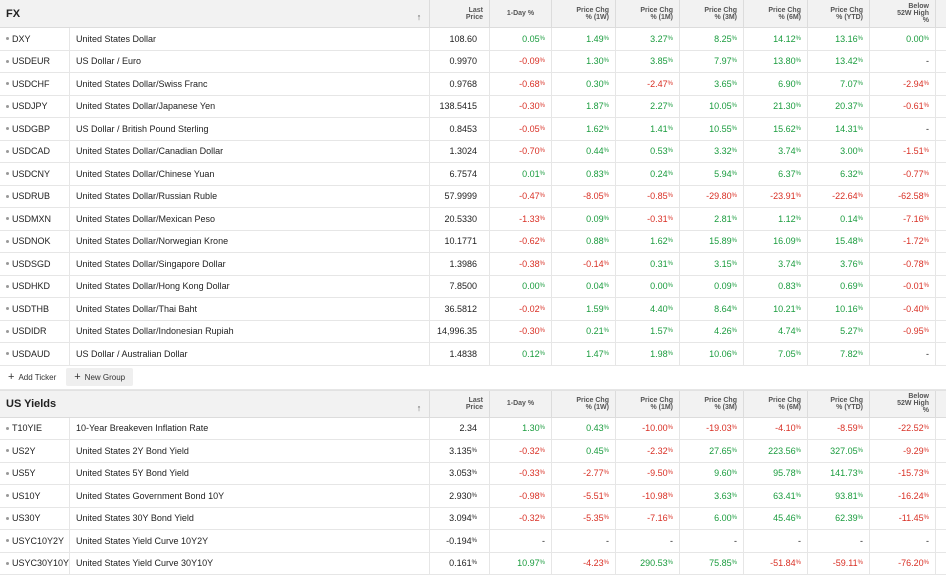 The height and width of the screenshot is (579, 946). Describe the element at coordinates (839, 518) in the screenshot. I see `change-ytd: 62.39%` at that location.